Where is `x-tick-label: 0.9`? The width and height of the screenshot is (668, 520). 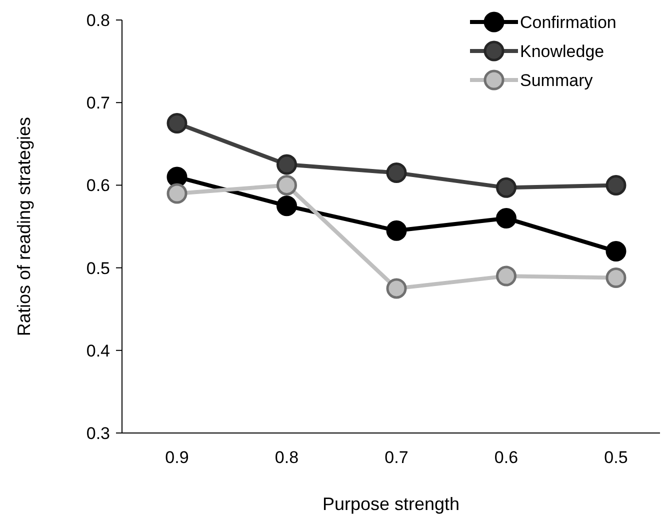 x-tick-label: 0.9 is located at coordinates (177, 457).